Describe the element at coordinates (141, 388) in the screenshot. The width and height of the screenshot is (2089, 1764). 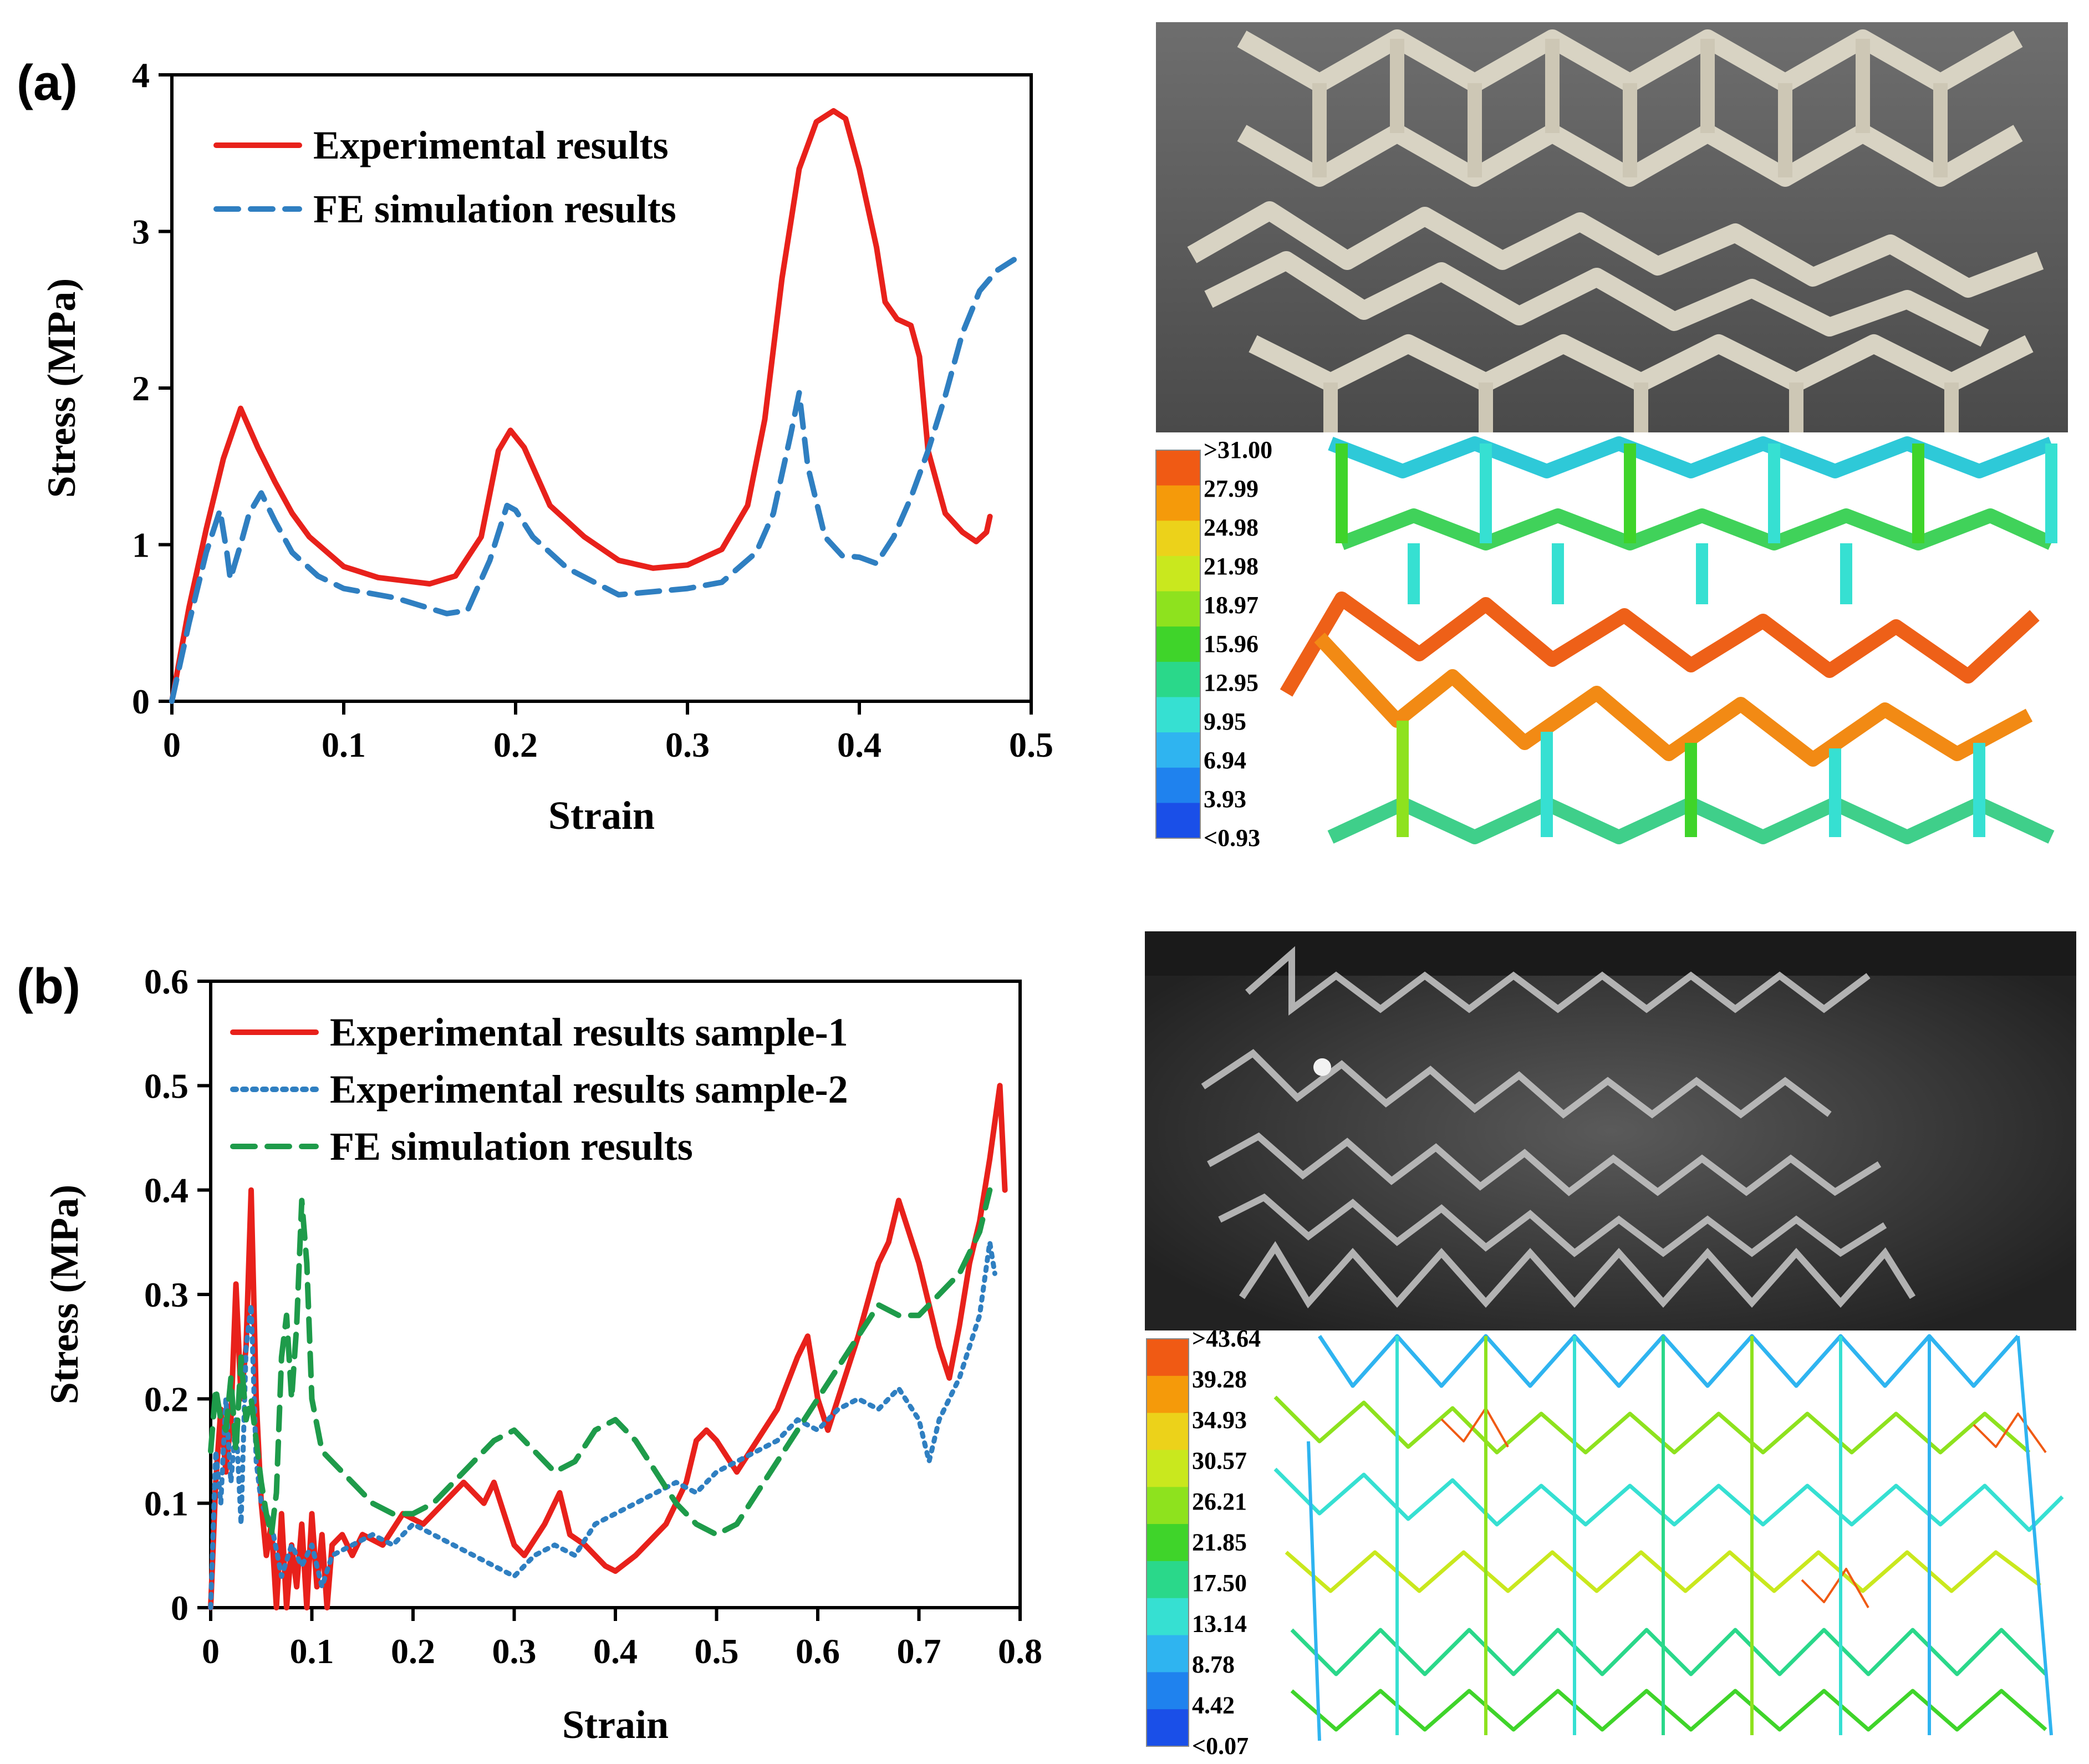
I see `chartA-ytick-label: 2` at that location.